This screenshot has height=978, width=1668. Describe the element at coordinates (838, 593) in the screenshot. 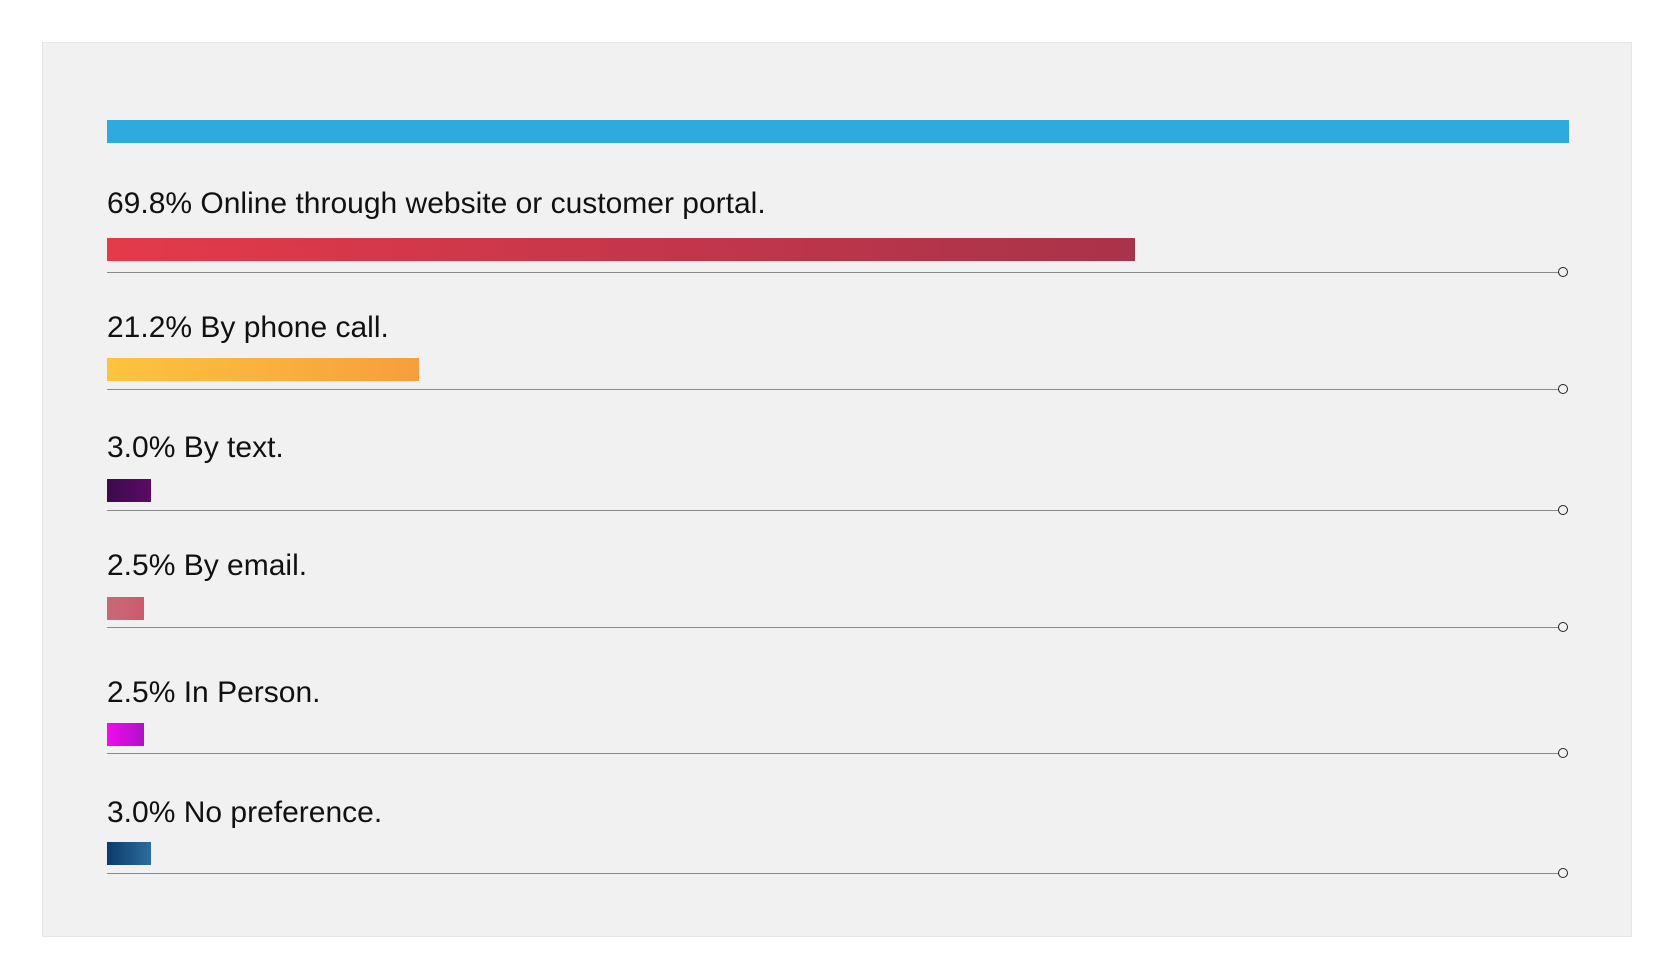

I see `bar-row: 2.5% By email.` at that location.